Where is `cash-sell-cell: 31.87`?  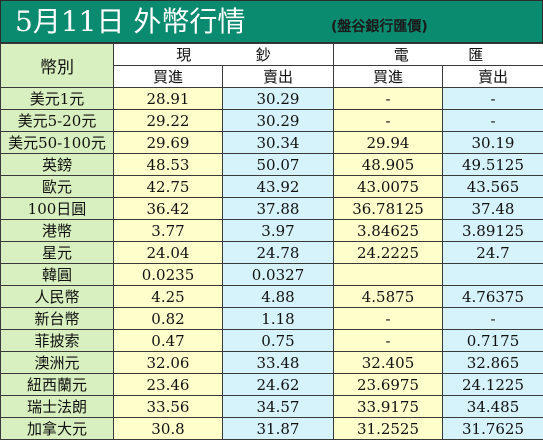
cash-sell-cell: 31.87 is located at coordinates (278, 428).